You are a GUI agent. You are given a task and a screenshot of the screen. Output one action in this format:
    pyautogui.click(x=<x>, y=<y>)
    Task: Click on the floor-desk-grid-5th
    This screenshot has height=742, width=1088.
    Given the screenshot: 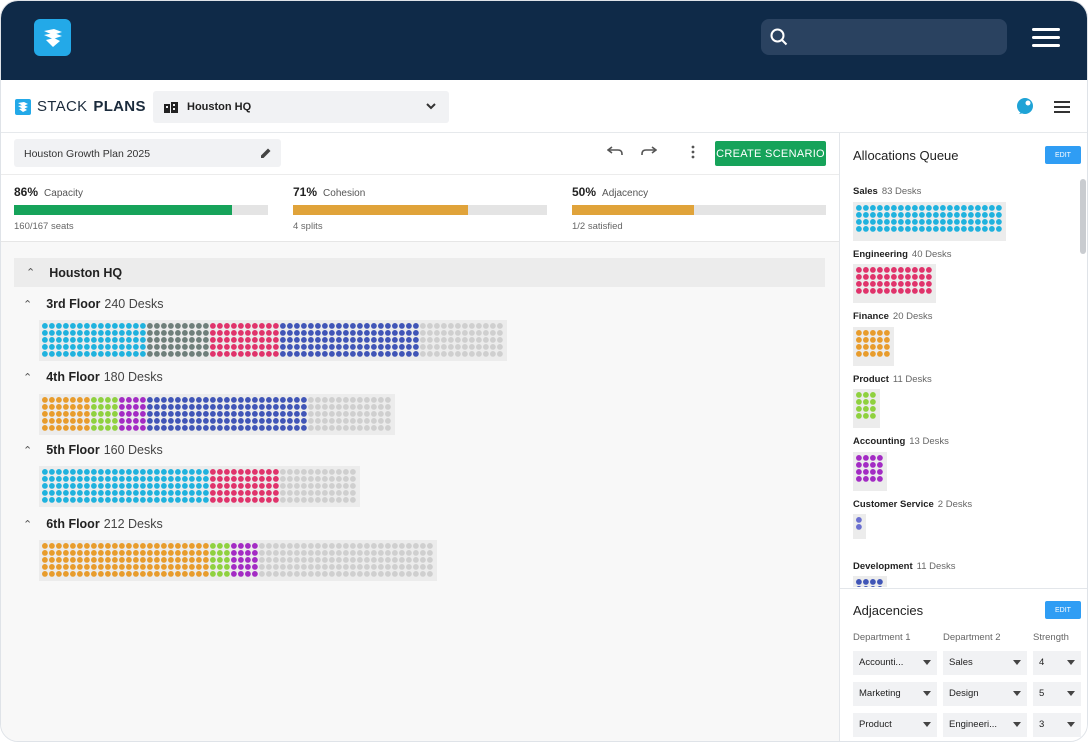 What is the action you would take?
    pyautogui.click(x=199, y=486)
    